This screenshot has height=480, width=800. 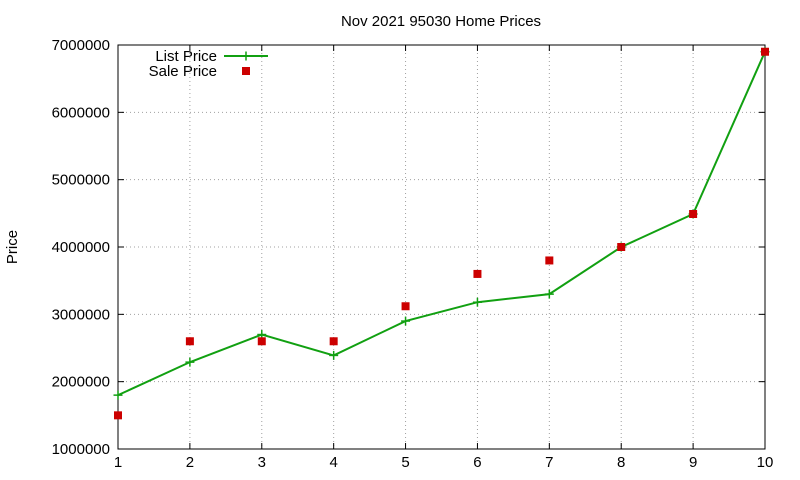 What do you see at coordinates (333, 462) in the screenshot?
I see `x-tick-label: 4` at bounding box center [333, 462].